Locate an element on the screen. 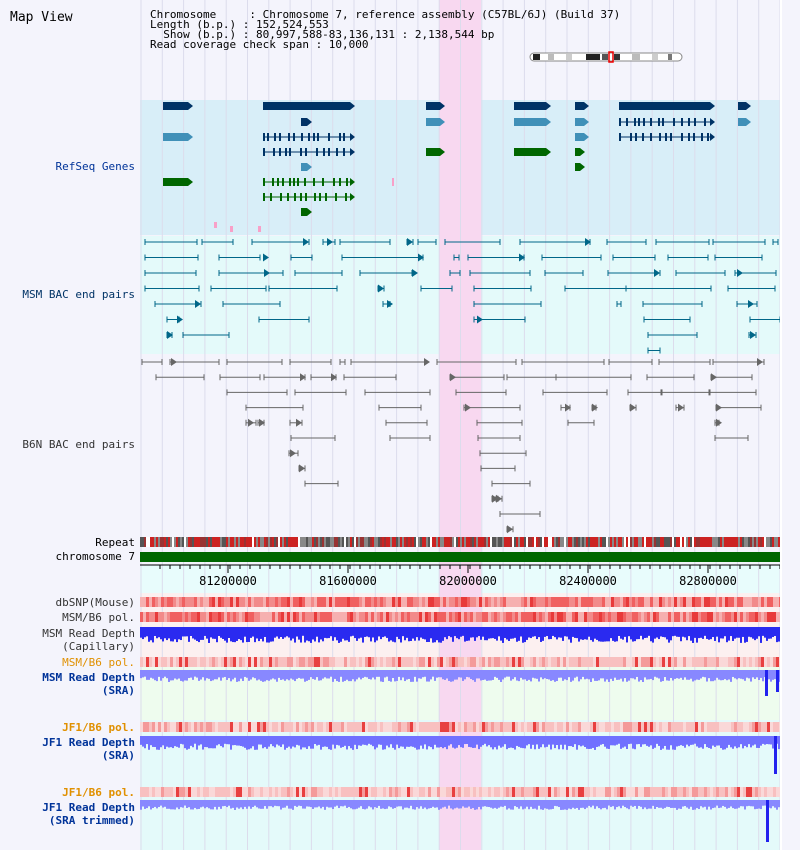 The height and width of the screenshot is (850, 800). track-label-msm-bac: MSM BAC end pairs is located at coordinates (78, 294).